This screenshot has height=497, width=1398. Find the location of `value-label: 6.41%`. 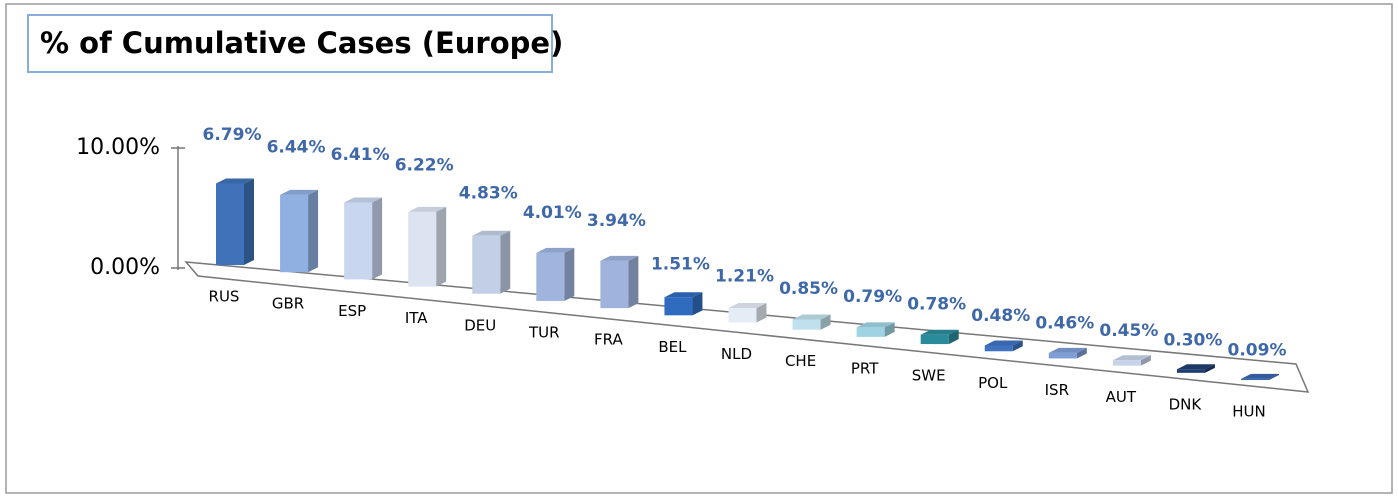

value-label: 6.41% is located at coordinates (360, 155).